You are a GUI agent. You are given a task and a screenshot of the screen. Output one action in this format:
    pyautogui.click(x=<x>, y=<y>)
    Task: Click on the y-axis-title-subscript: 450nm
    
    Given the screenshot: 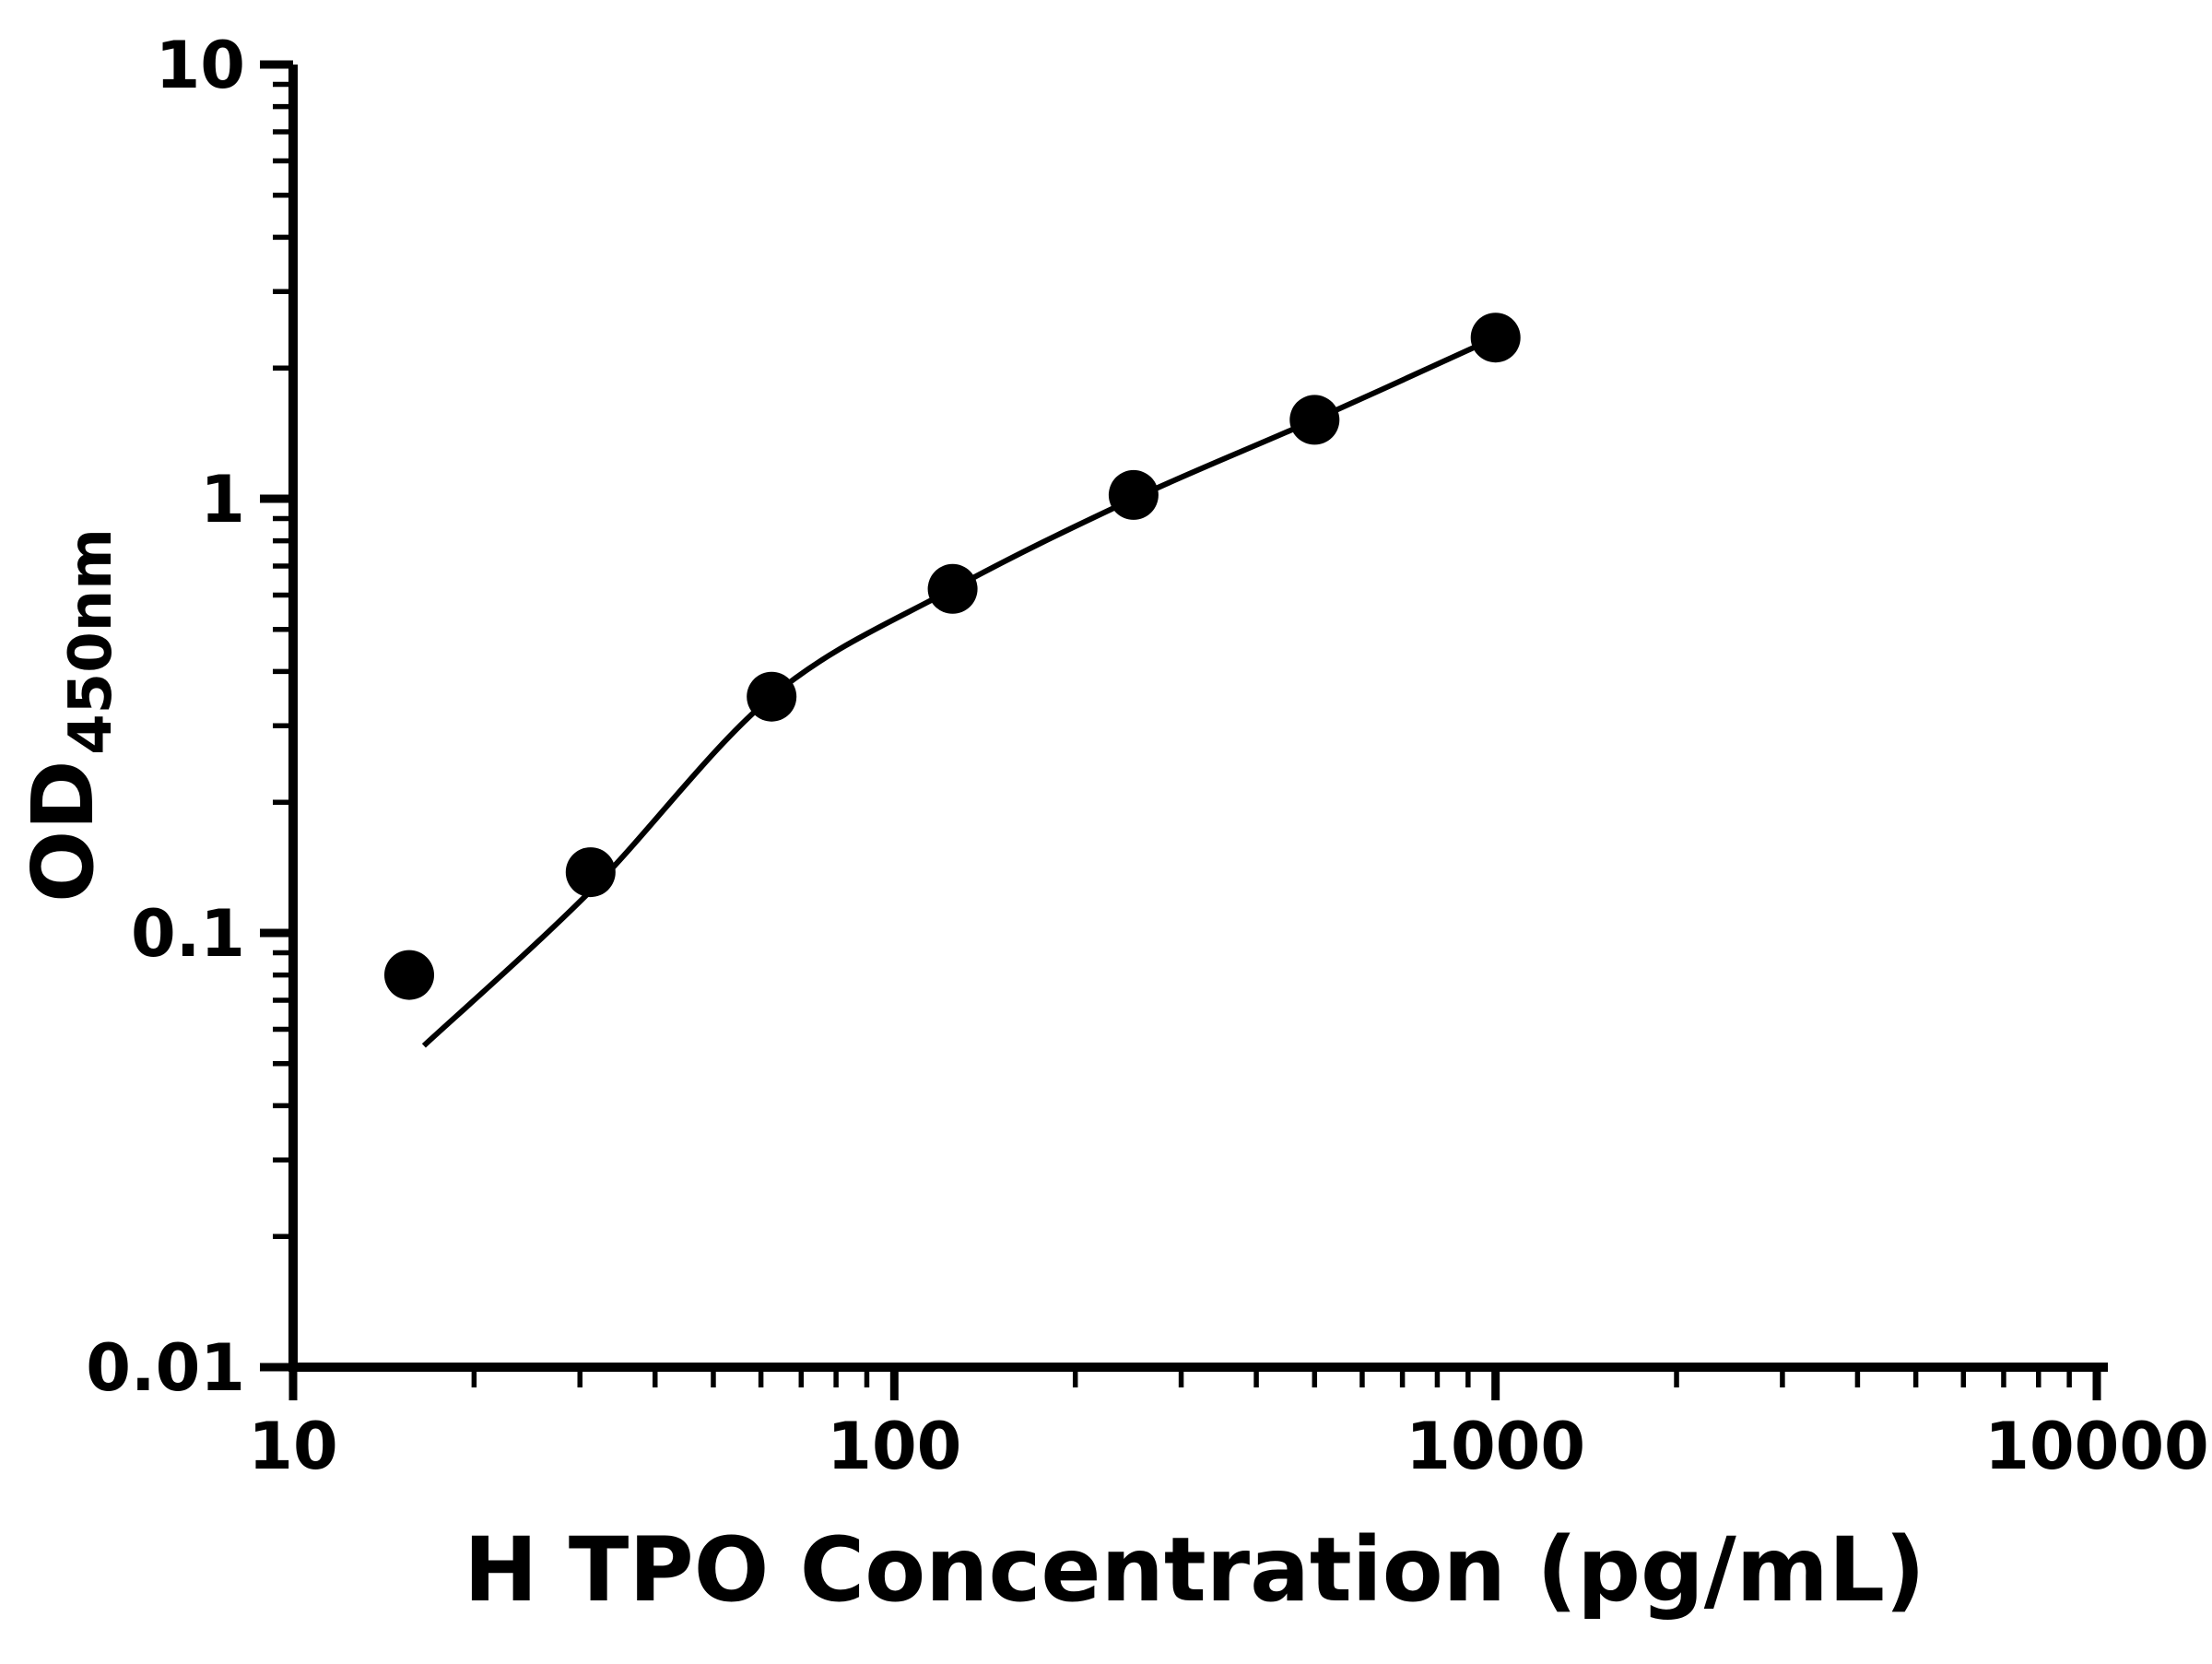 What is the action you would take?
    pyautogui.click(x=91, y=641)
    